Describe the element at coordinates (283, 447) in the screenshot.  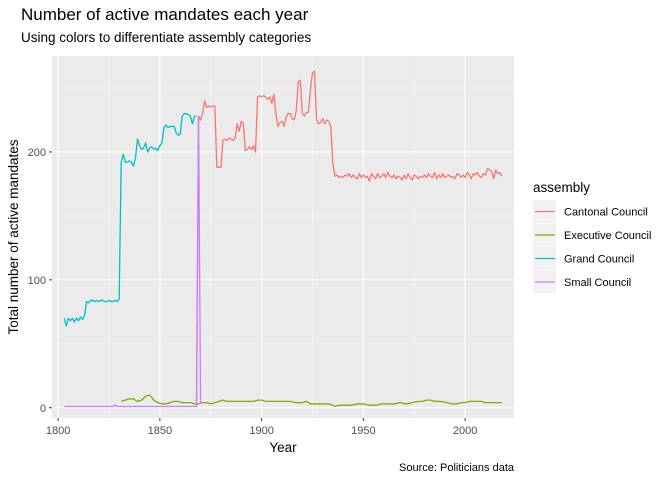
I see `x-axis-title: Year` at that location.